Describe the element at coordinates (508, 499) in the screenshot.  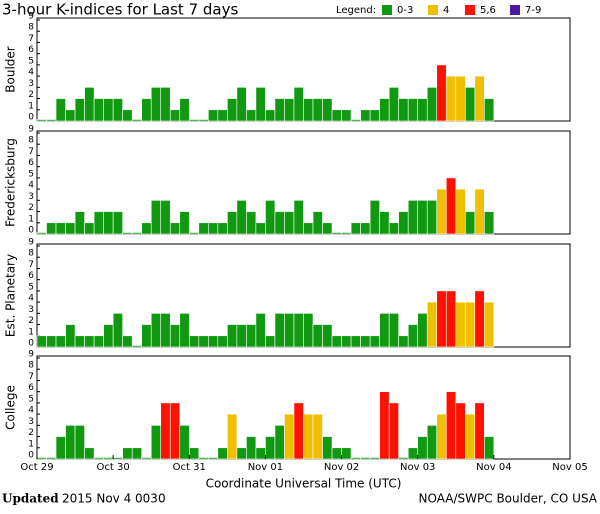
I see `source: NOAA/SWPC Boulder, CO USA` at that location.